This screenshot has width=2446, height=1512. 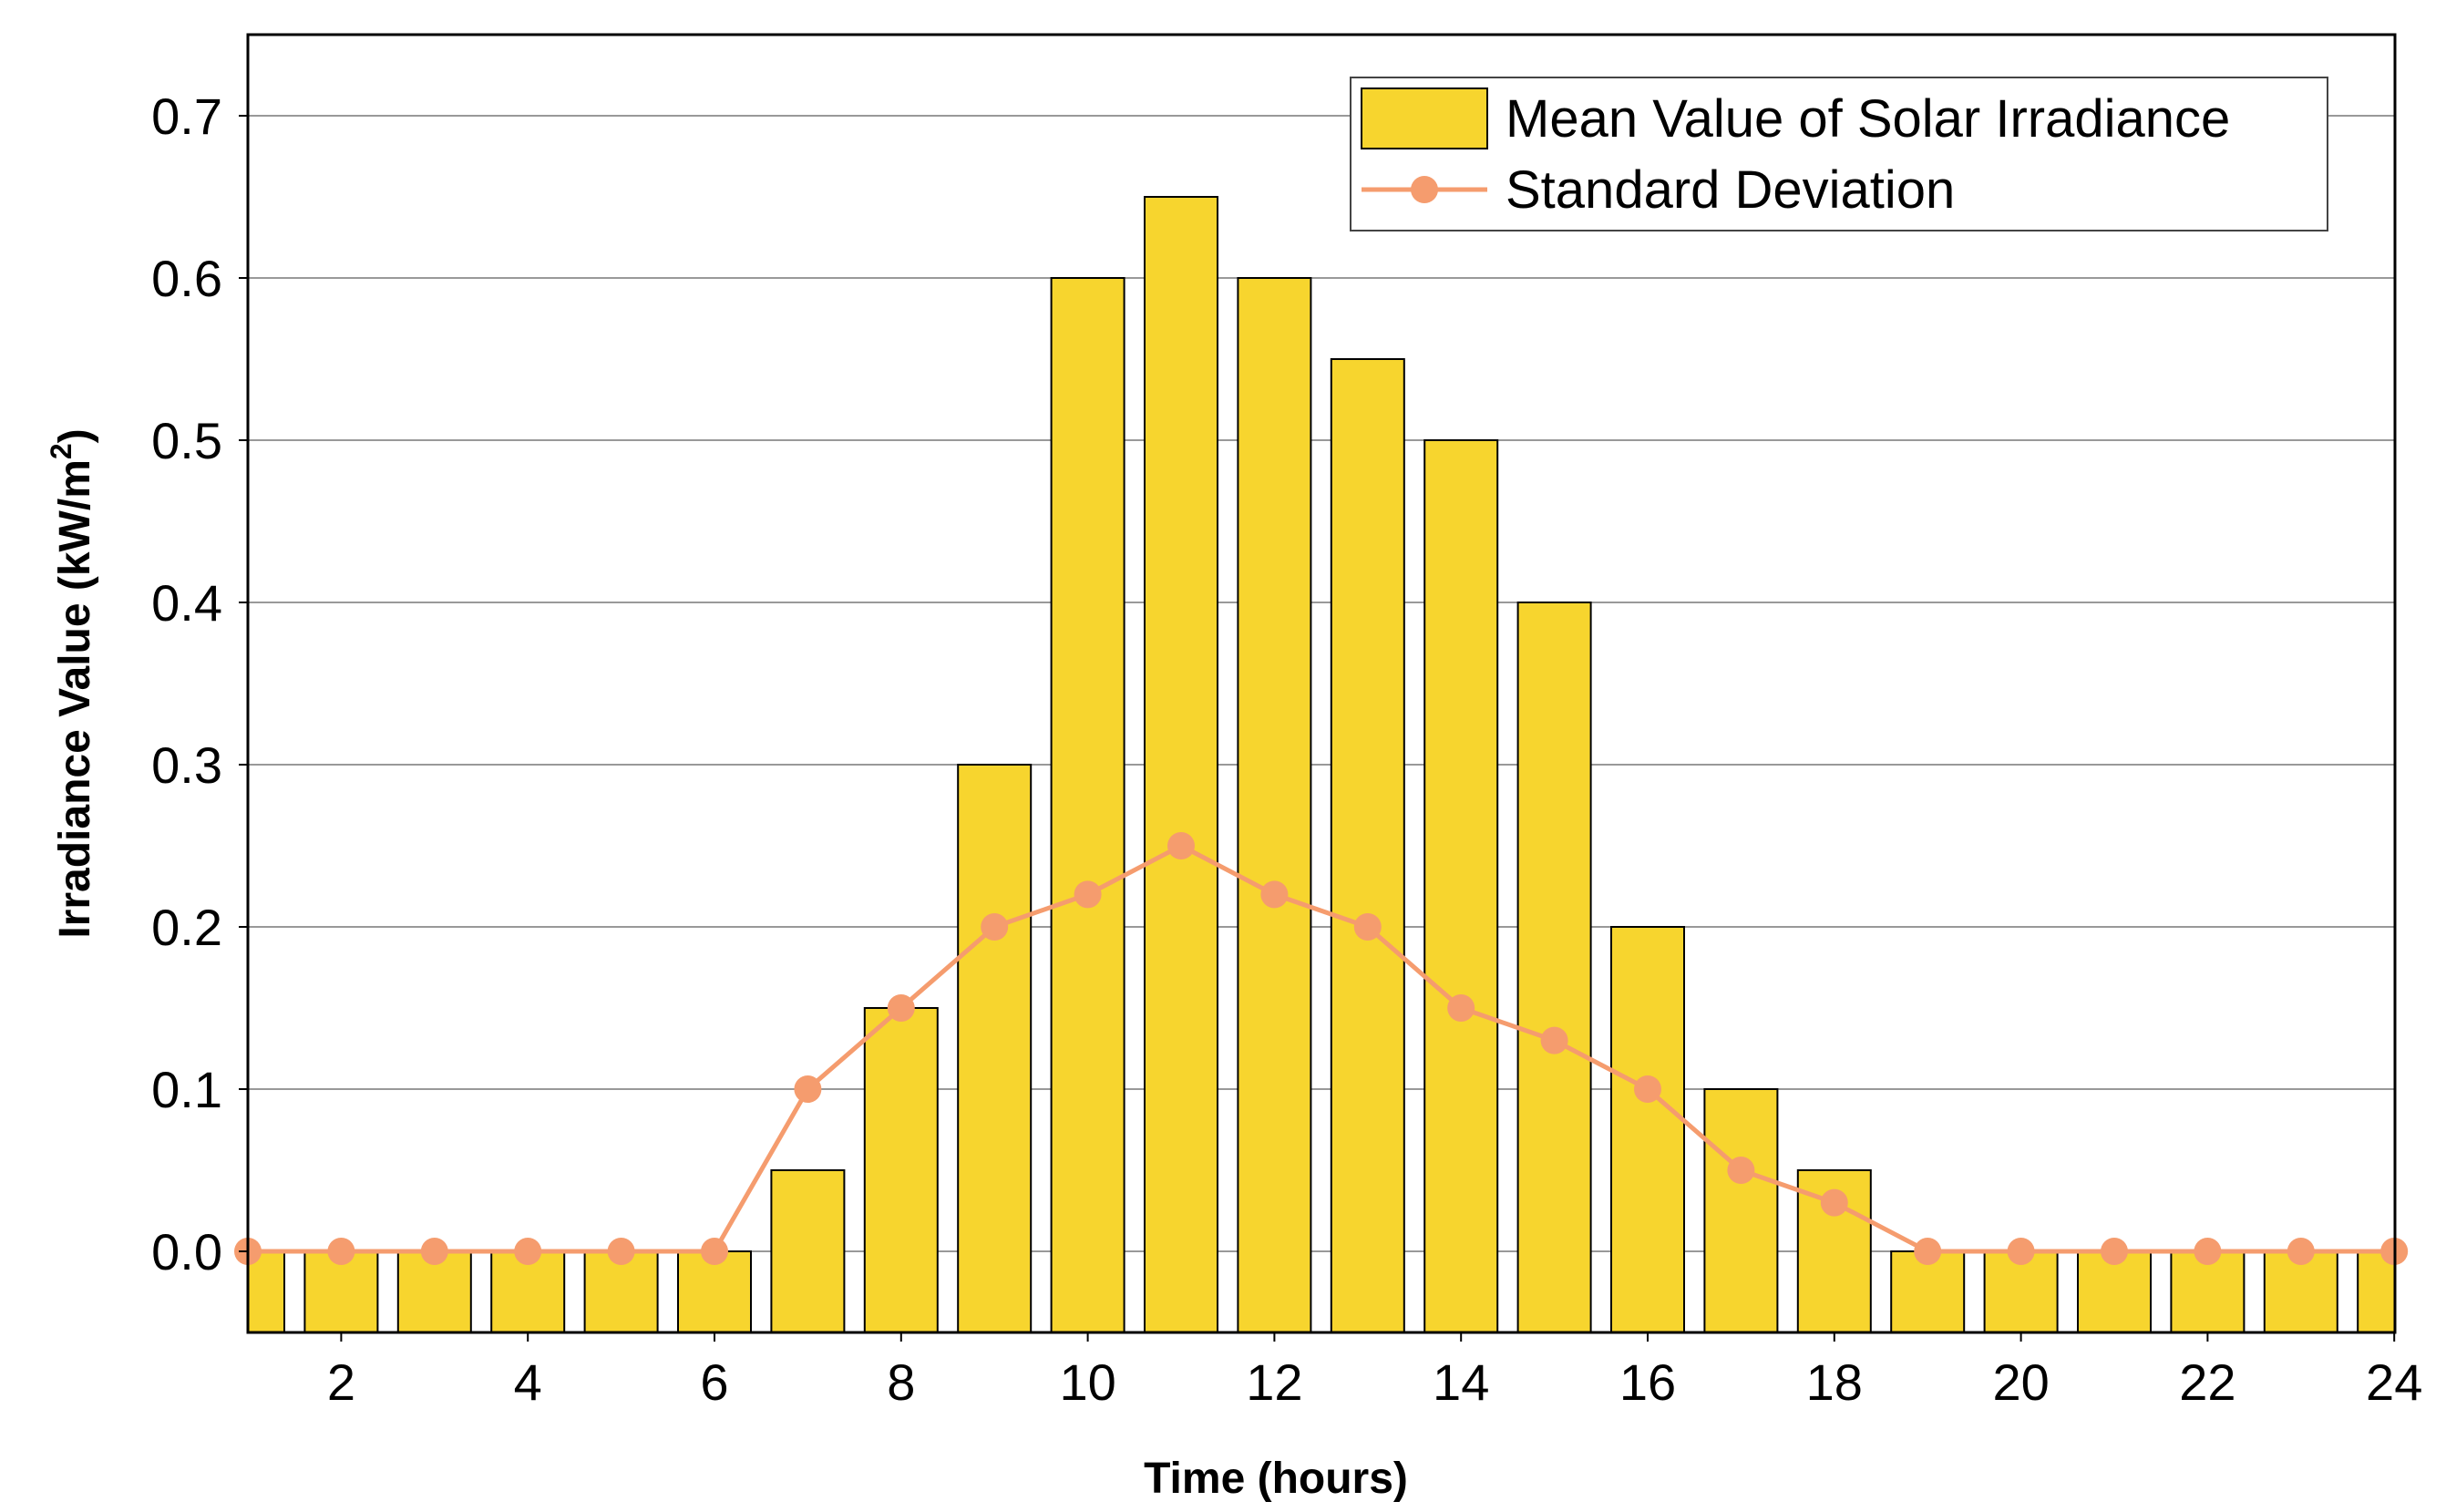 What do you see at coordinates (199, 684) in the screenshot?
I see `y-axis-ticks: 0.0 0.1 0.2 0.3 0.4 0.5 0.6 0.7` at bounding box center [199, 684].